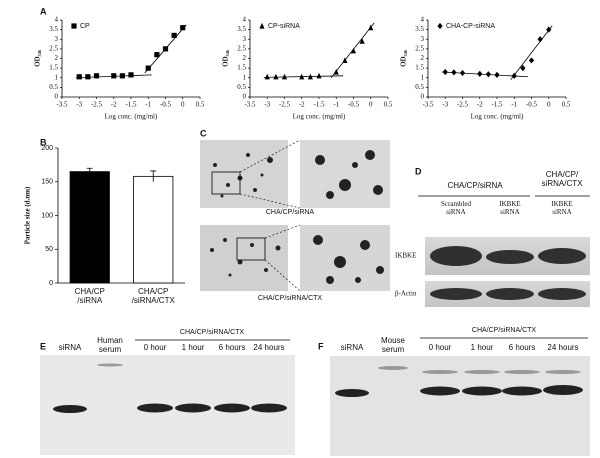  What do you see at coordinates (47, 215) in the screenshot?
I see `y-tick-label: 100` at bounding box center [47, 215].